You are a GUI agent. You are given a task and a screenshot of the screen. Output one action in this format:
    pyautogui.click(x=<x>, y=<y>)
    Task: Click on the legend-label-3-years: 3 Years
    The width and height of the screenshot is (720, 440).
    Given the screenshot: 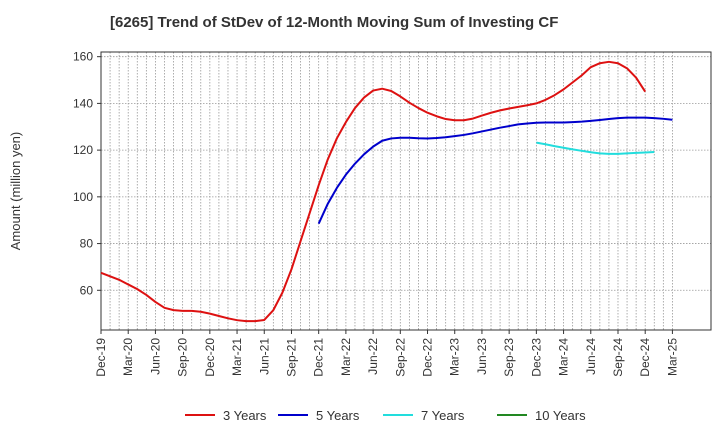 What is the action you would take?
    pyautogui.click(x=245, y=415)
    